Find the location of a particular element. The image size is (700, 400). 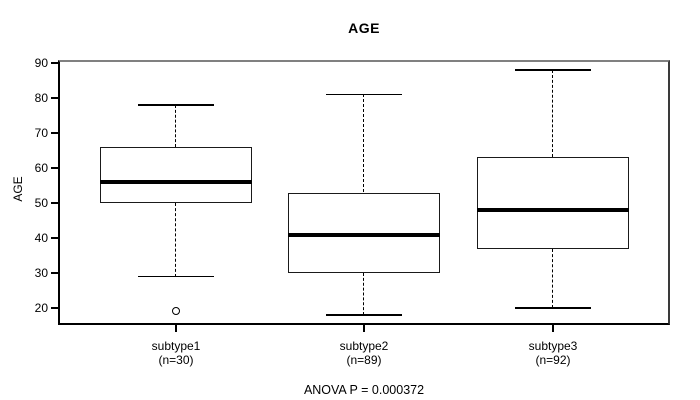

y-axis-tick-label: 80 is located at coordinates (41, 97).